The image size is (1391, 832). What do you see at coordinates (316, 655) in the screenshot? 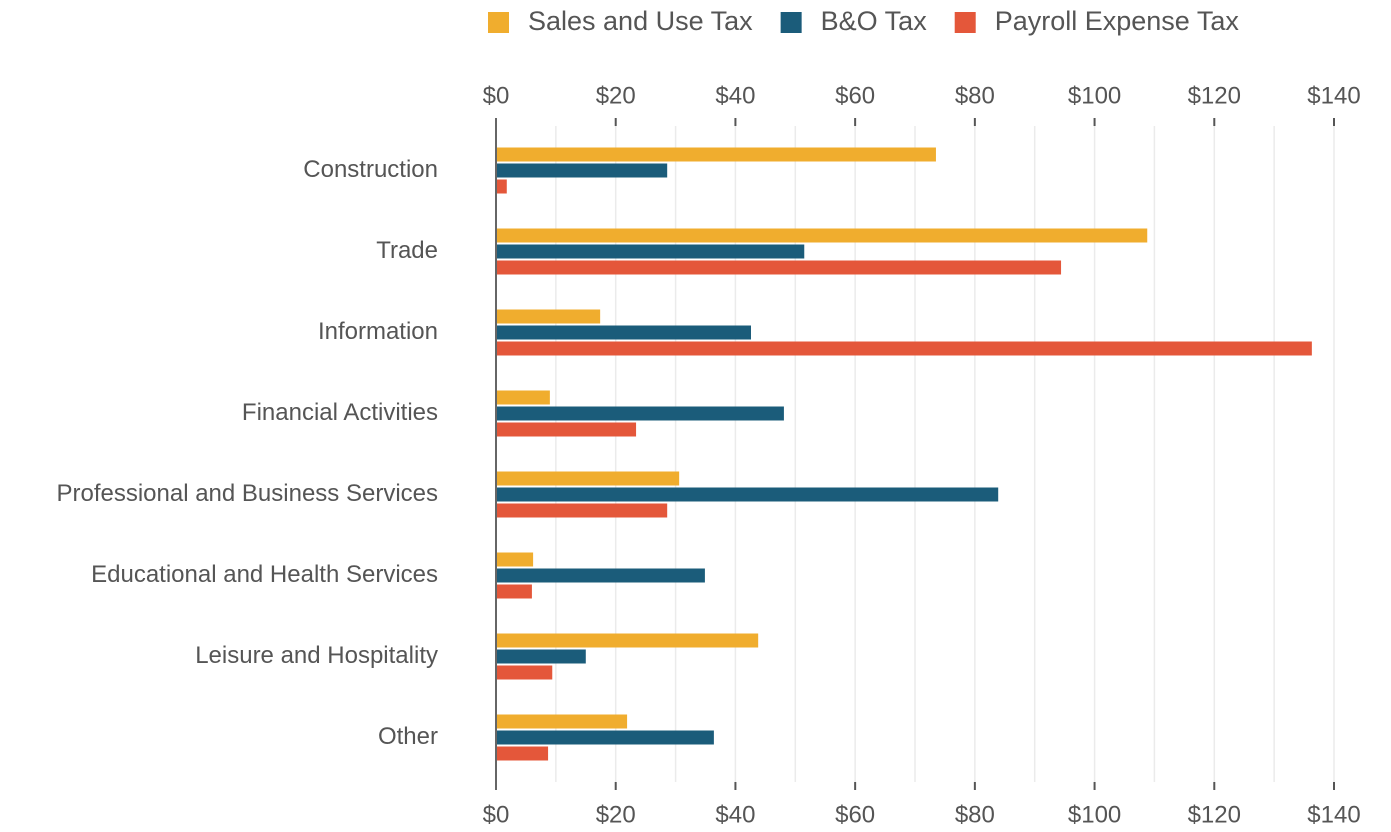
I see `category-label: Leisure and Hospitality` at bounding box center [316, 655].